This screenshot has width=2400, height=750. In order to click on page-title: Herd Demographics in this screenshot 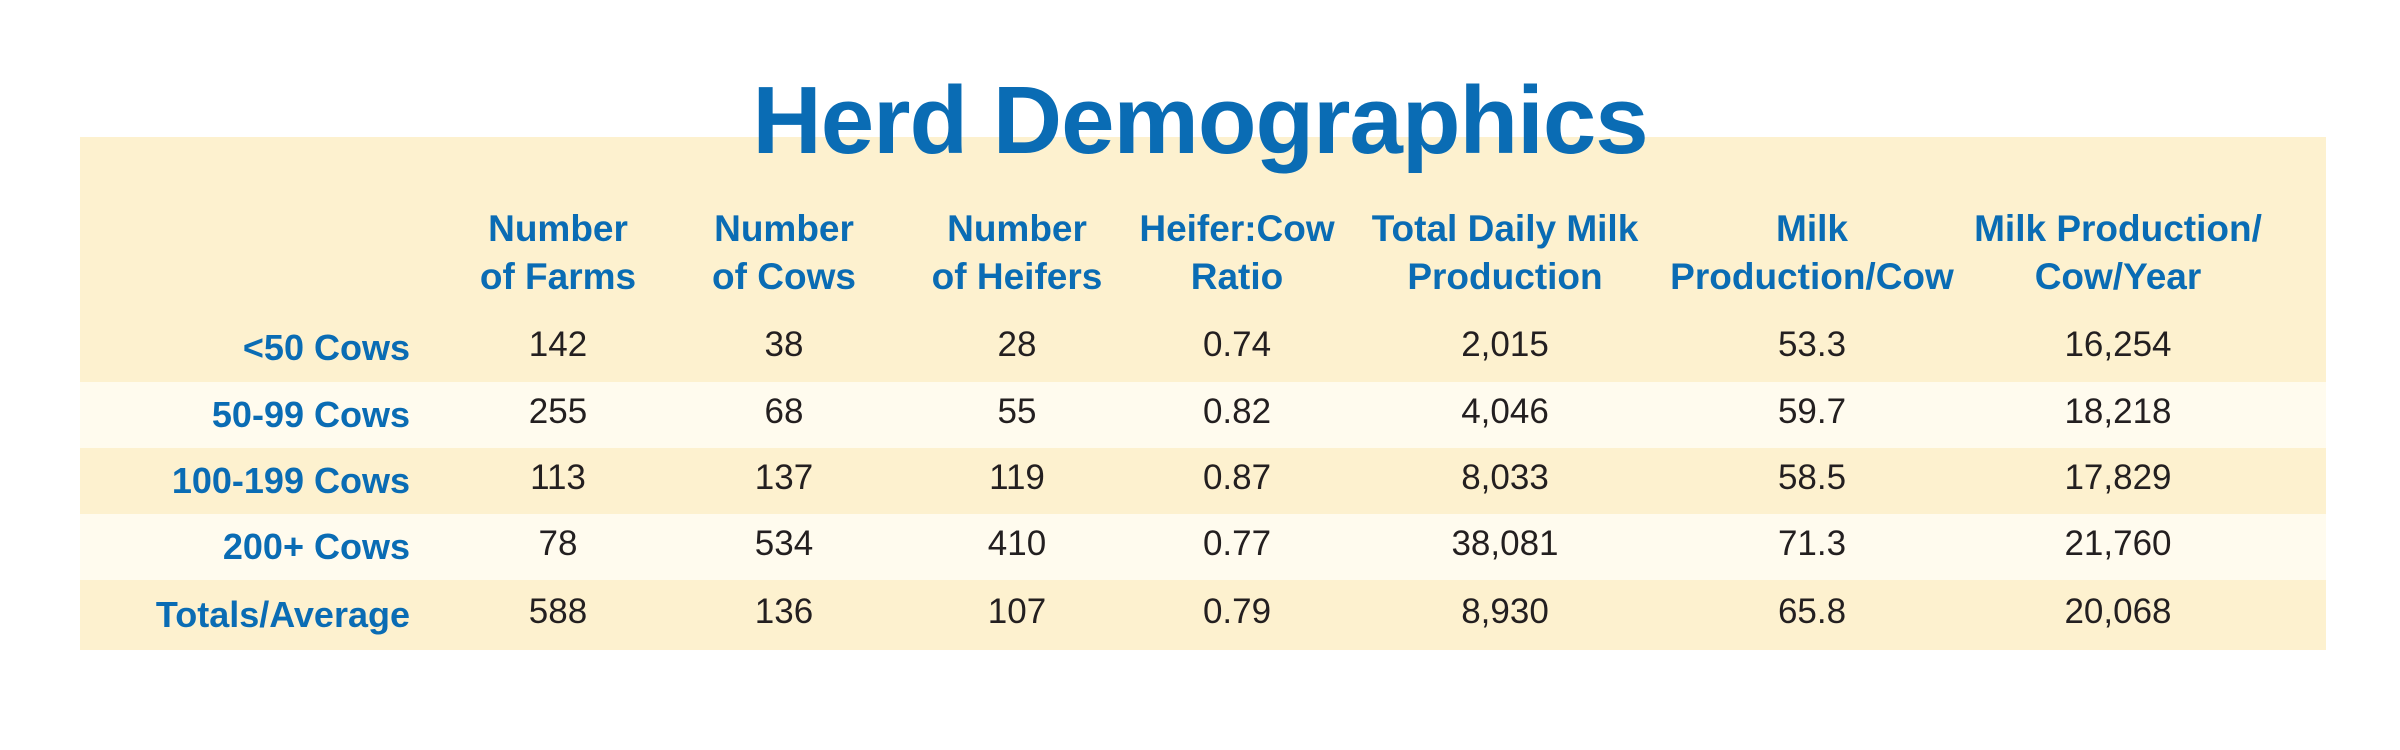, I will do `click(1200, 120)`.